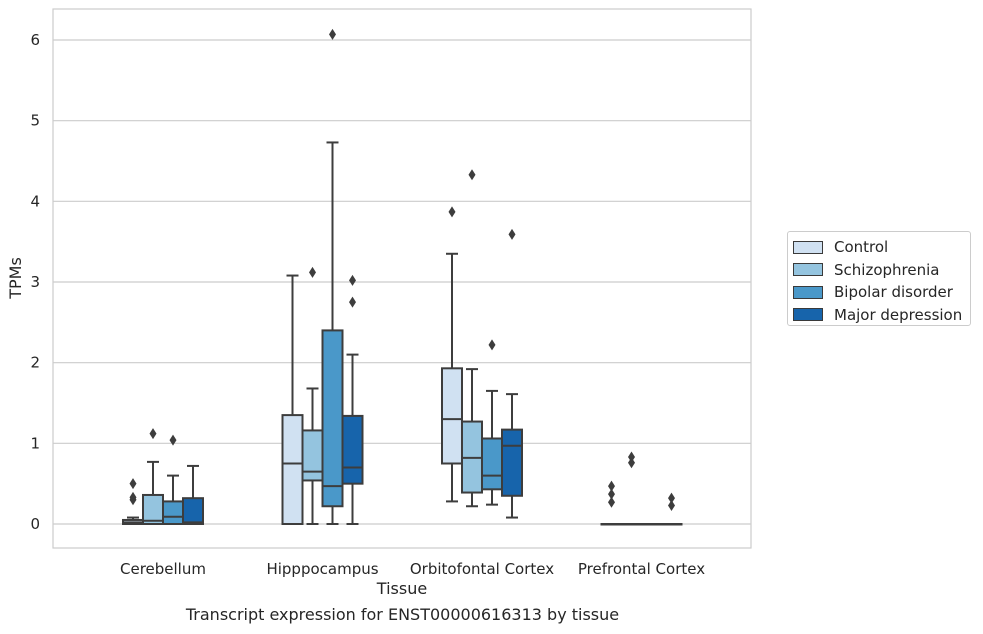  Describe the element at coordinates (35, 443) in the screenshot. I see `y-tick-label: 1` at that location.